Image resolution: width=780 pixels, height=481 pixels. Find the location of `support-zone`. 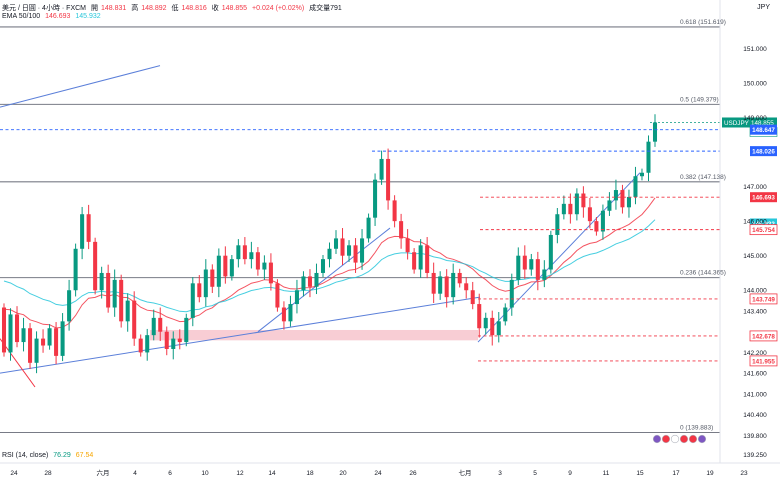

support-zone is located at coordinates (314, 335).